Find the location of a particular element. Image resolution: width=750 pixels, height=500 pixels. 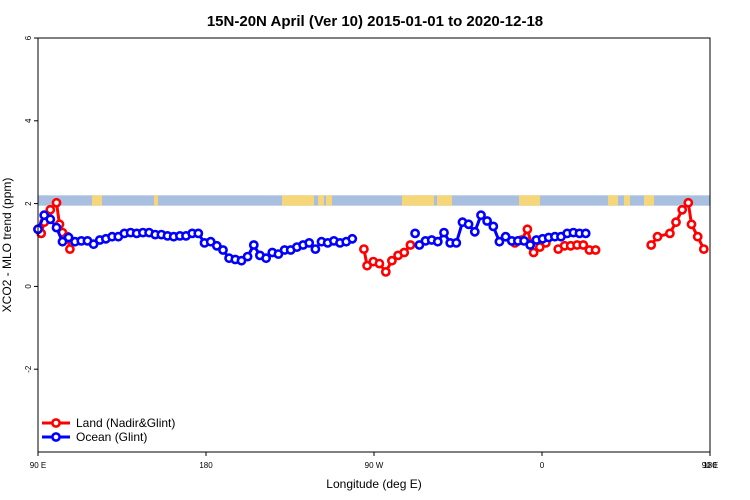

ocean-band is located at coordinates (374, 200).